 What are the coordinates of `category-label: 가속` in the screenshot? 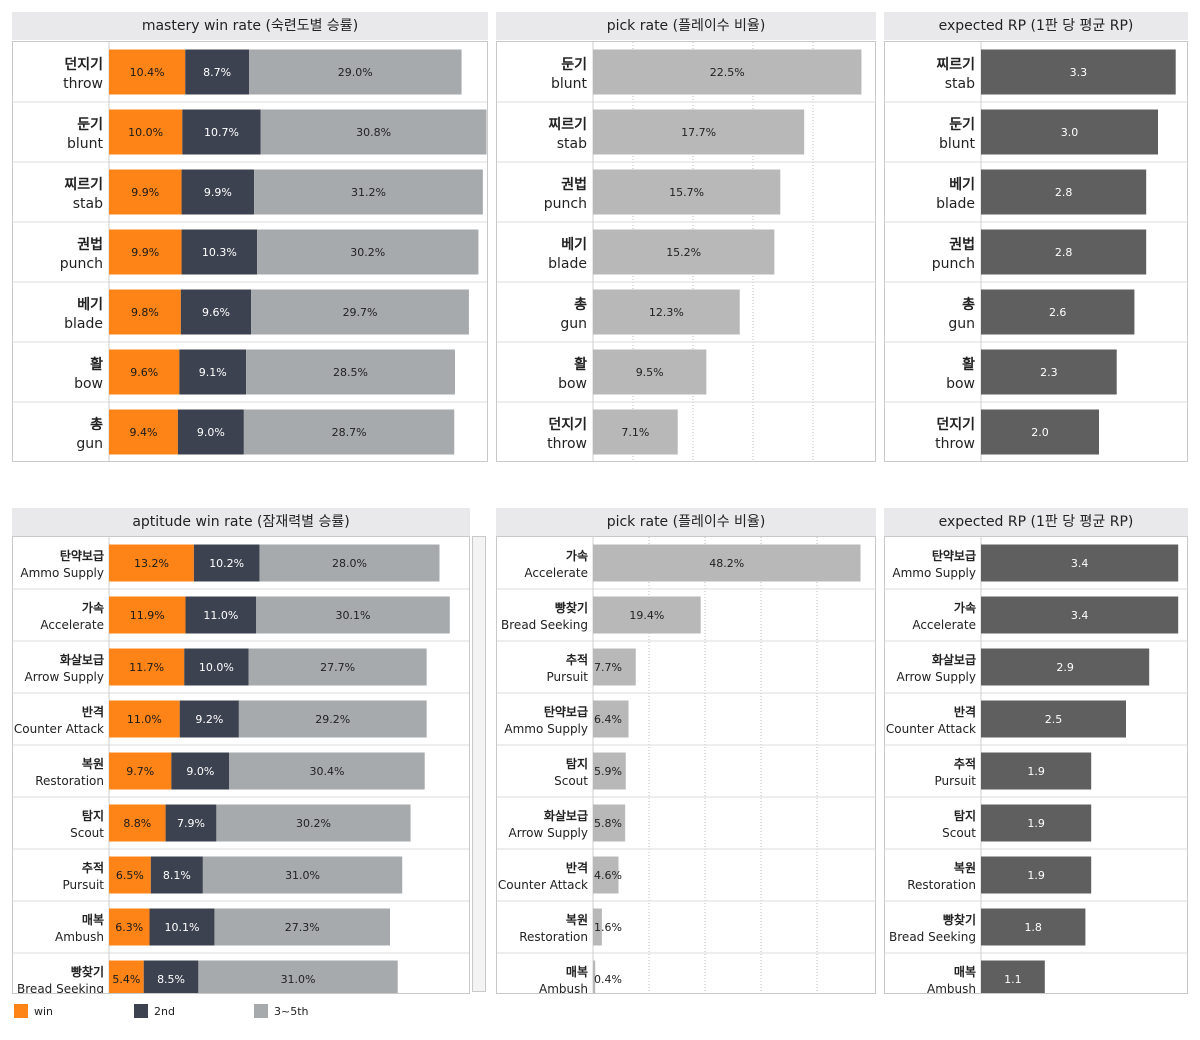 It's located at (577, 555).